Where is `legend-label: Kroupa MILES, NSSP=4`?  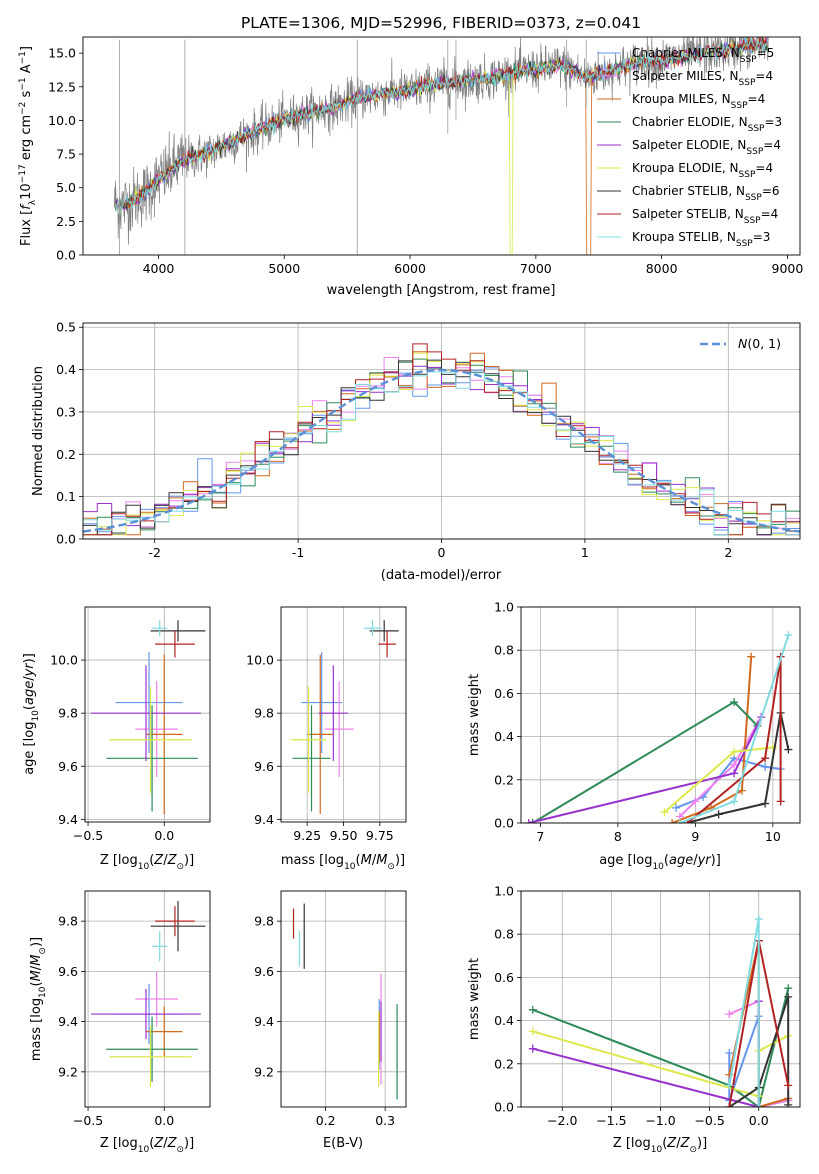 legend-label: Kroupa MILES, NSSP=4 is located at coordinates (698, 101).